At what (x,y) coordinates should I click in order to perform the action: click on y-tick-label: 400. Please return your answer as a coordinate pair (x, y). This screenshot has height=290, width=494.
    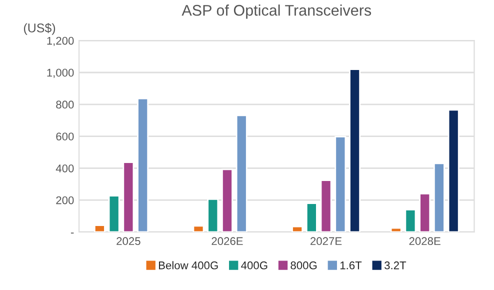
    Looking at the image, I should click on (65, 168).